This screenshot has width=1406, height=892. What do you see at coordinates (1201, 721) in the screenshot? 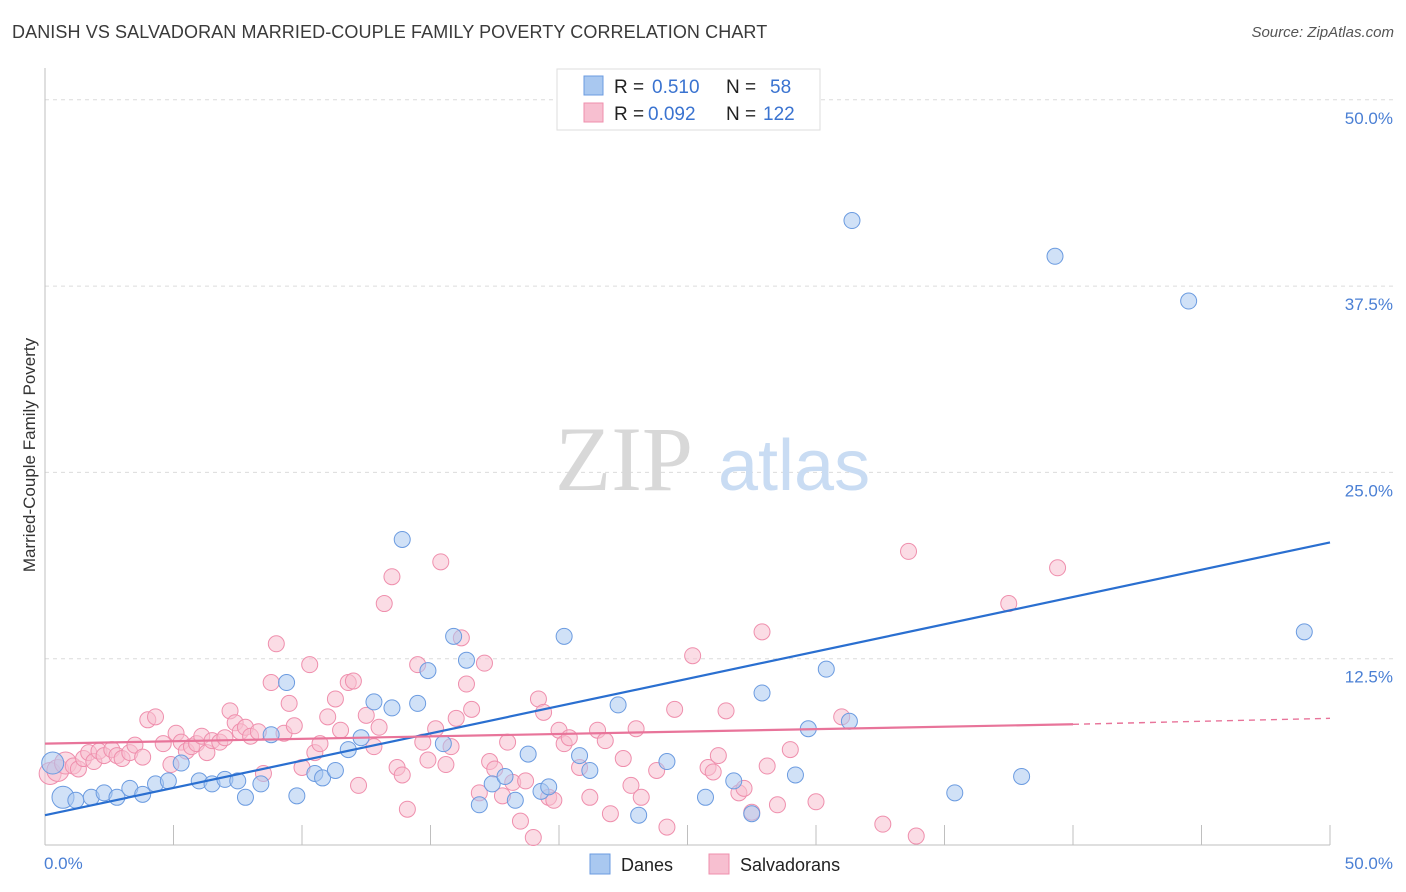
I see `trend-line-extension-salvadorans` at bounding box center [1201, 721].